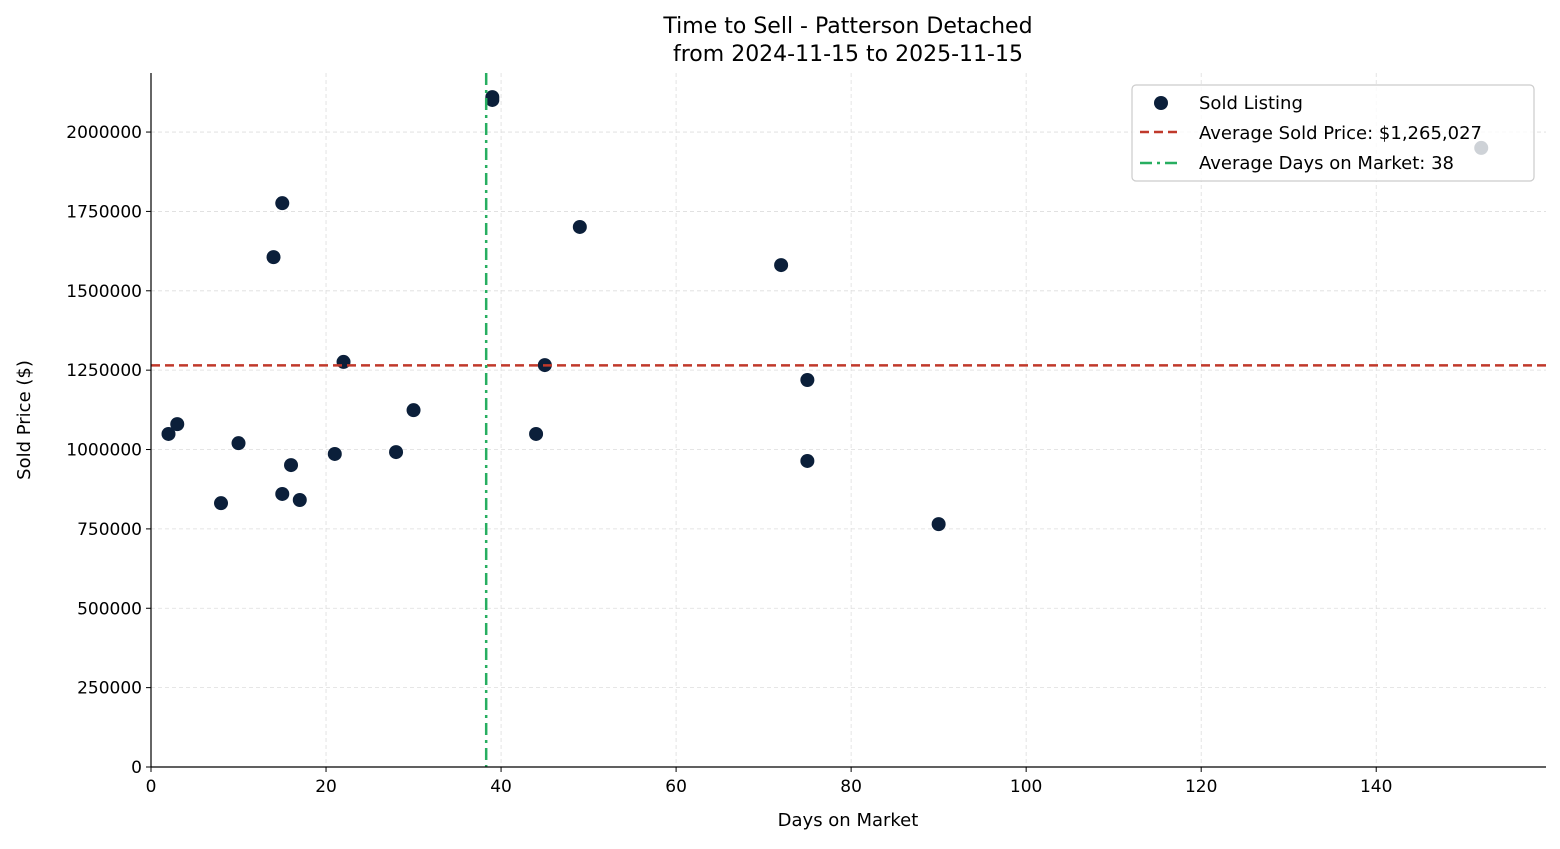 This screenshot has height=849, width=1560. What do you see at coordinates (851, 787) in the screenshot?
I see `x-tick-label: 80` at bounding box center [851, 787].